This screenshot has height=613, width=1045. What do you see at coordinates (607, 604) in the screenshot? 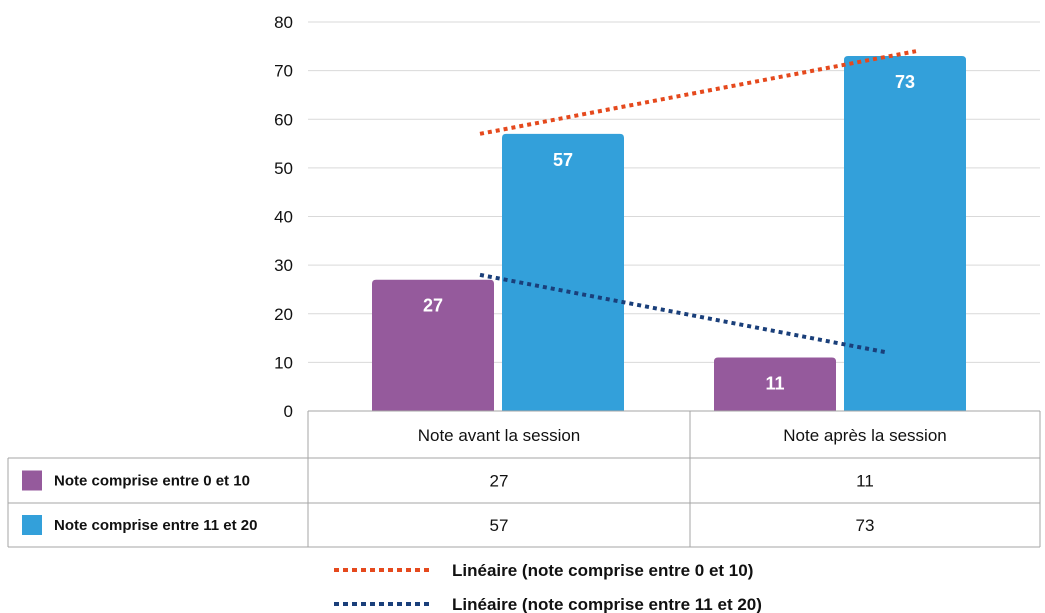
I see `legend-label: Linéaire (note comprise entre 11 et 20)` at bounding box center [607, 604].